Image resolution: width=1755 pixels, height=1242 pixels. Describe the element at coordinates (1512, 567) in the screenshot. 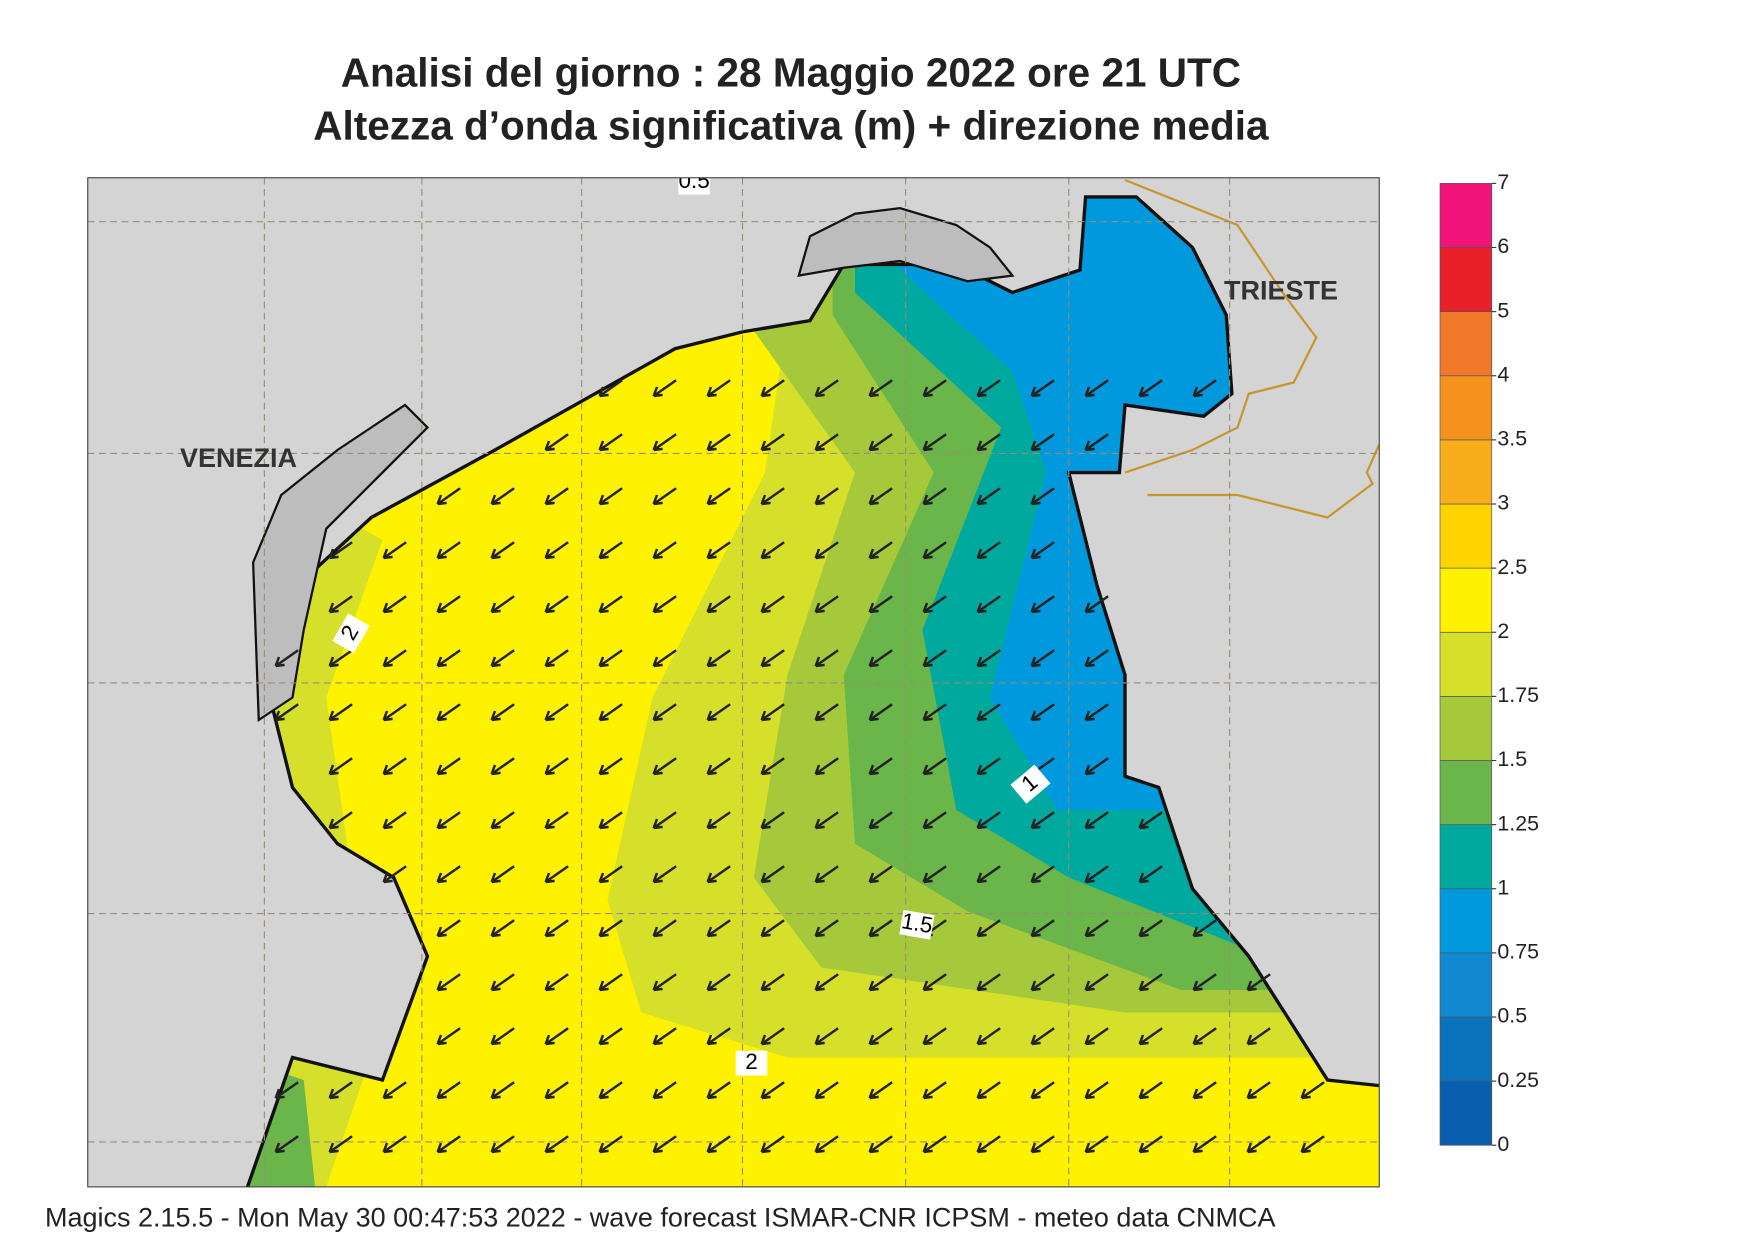

I see `colorbar-label: 2.5` at that location.